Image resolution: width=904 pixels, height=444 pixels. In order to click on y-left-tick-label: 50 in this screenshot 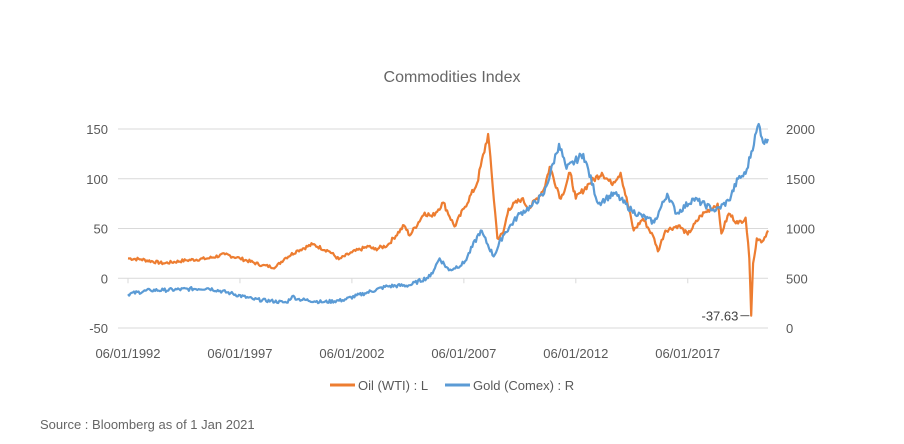, I will do `click(101, 229)`.